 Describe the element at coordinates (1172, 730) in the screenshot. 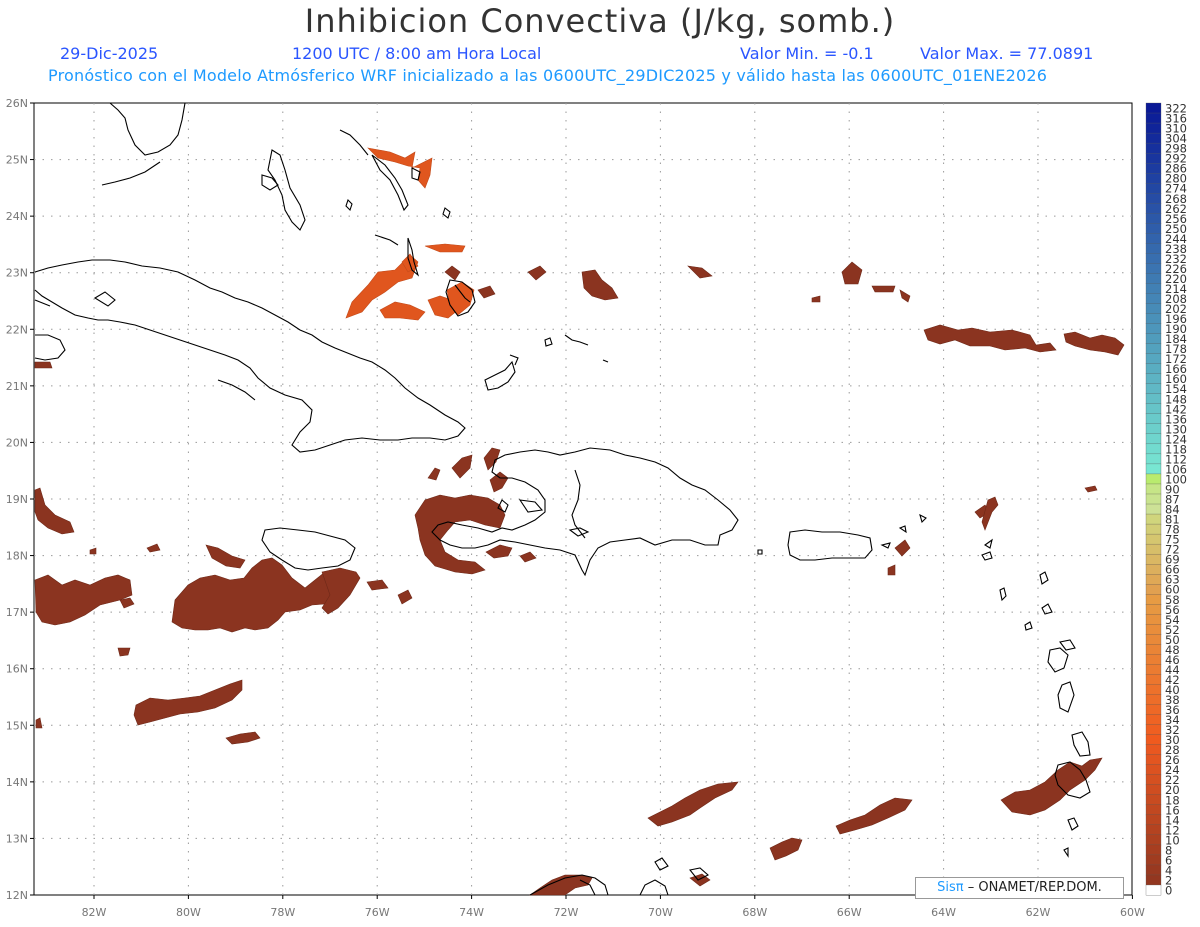

I see `colorbar-label: 32` at that location.